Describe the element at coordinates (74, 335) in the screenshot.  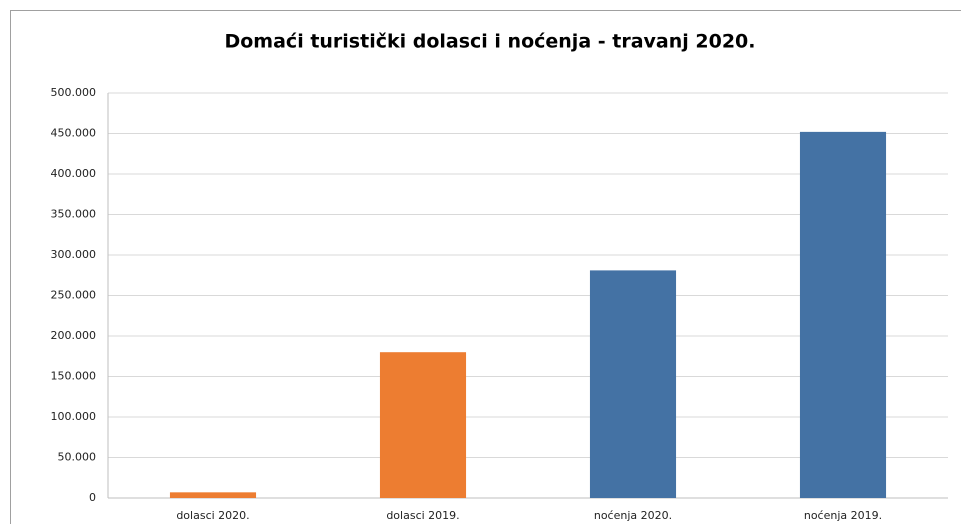
I see `y-tick-label: 200.000` at that location.